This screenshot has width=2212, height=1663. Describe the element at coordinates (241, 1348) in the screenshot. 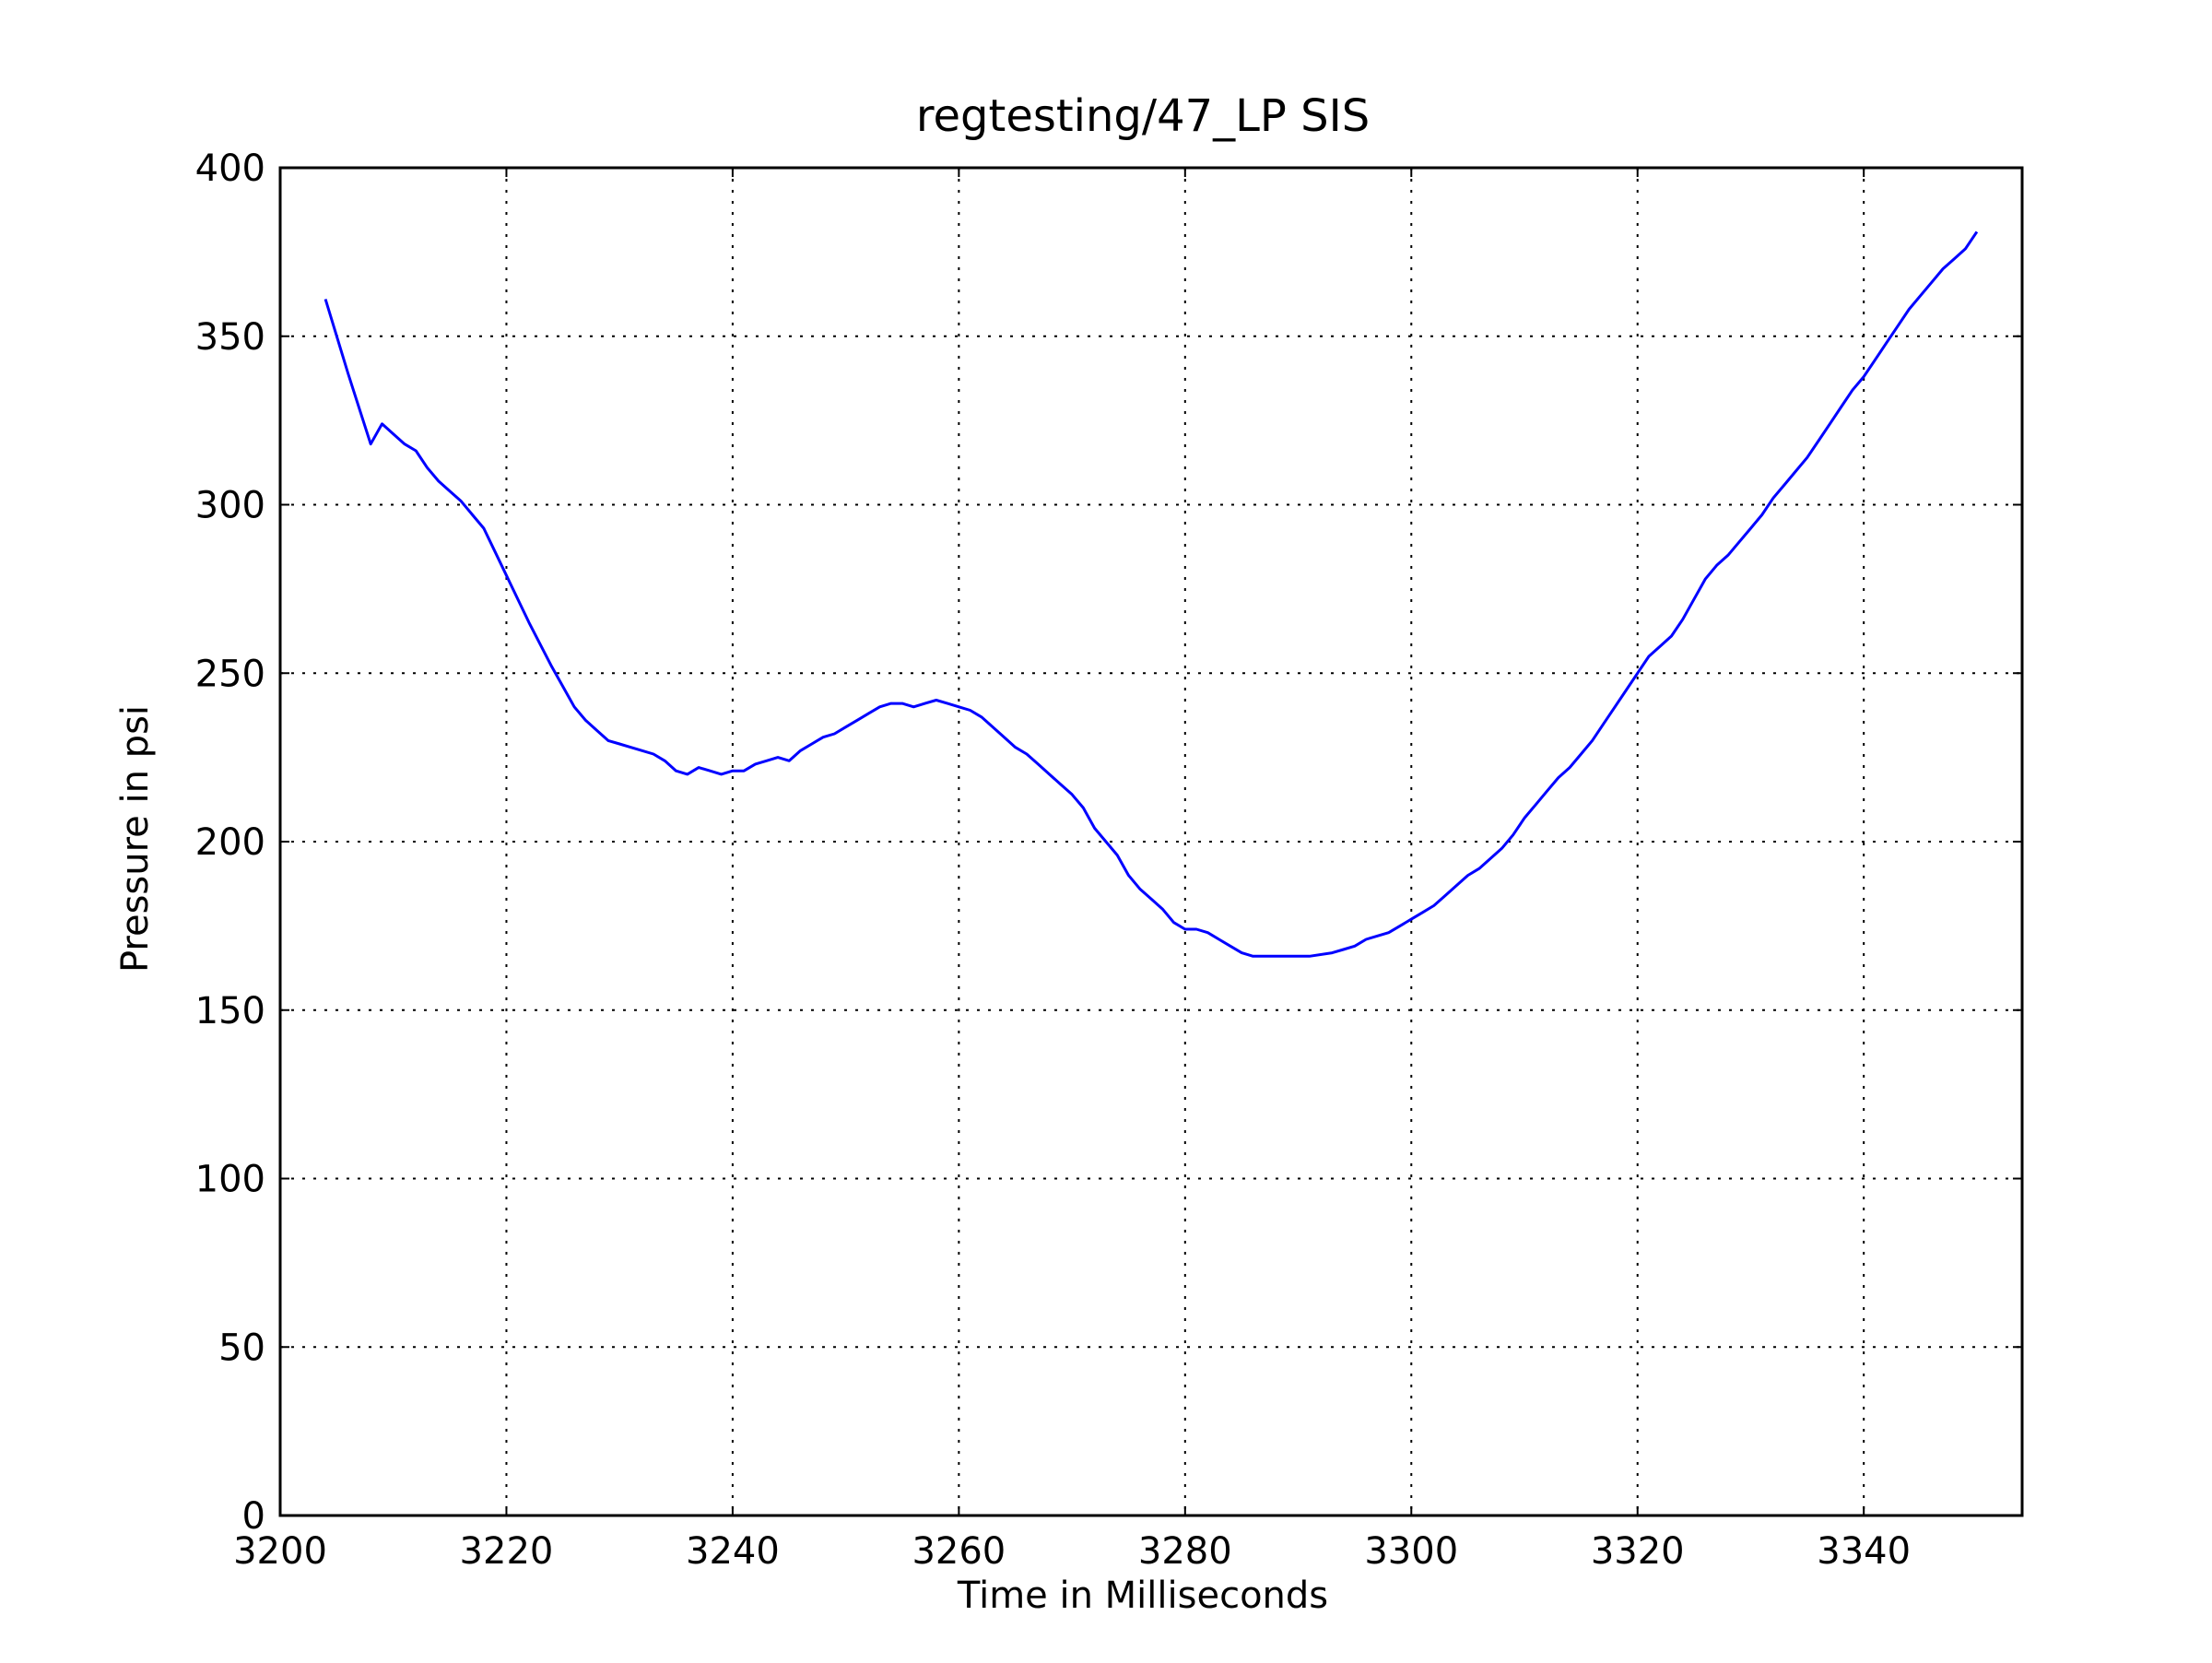

I see `y-tick-label: 50` at that location.